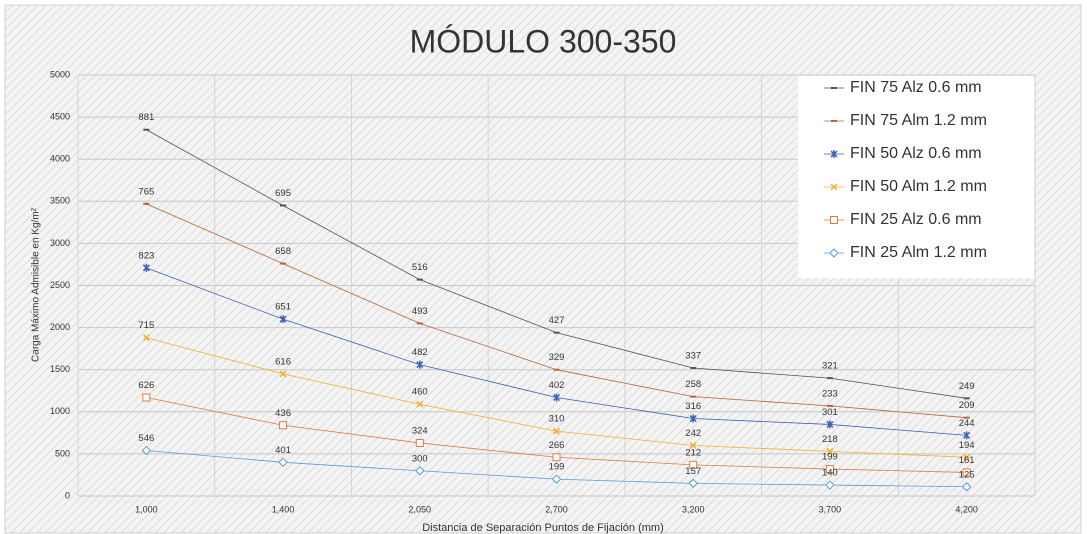 This screenshot has width=1087, height=534. What do you see at coordinates (283, 307) in the screenshot?
I see `data-label: 651` at bounding box center [283, 307].